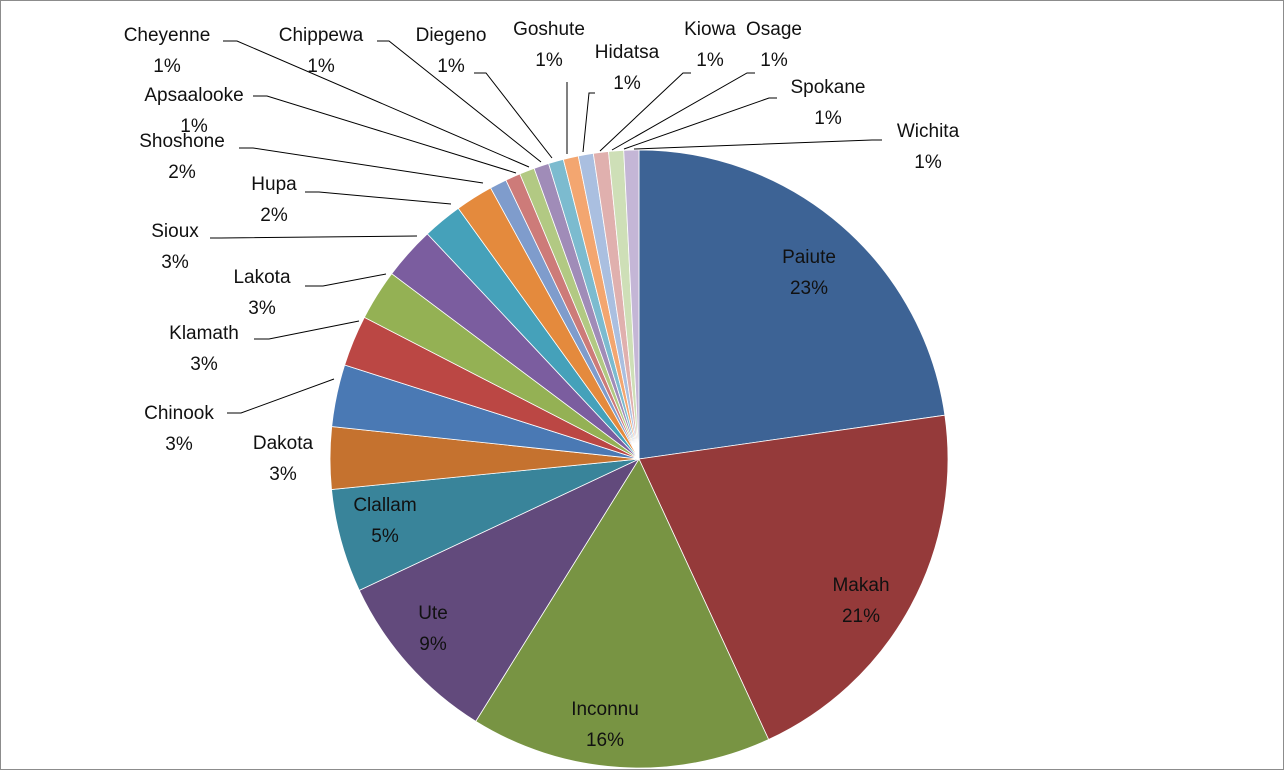 This screenshot has height=771, width=1284. I want to click on slice-percent-makah: 21%, so click(861, 616).